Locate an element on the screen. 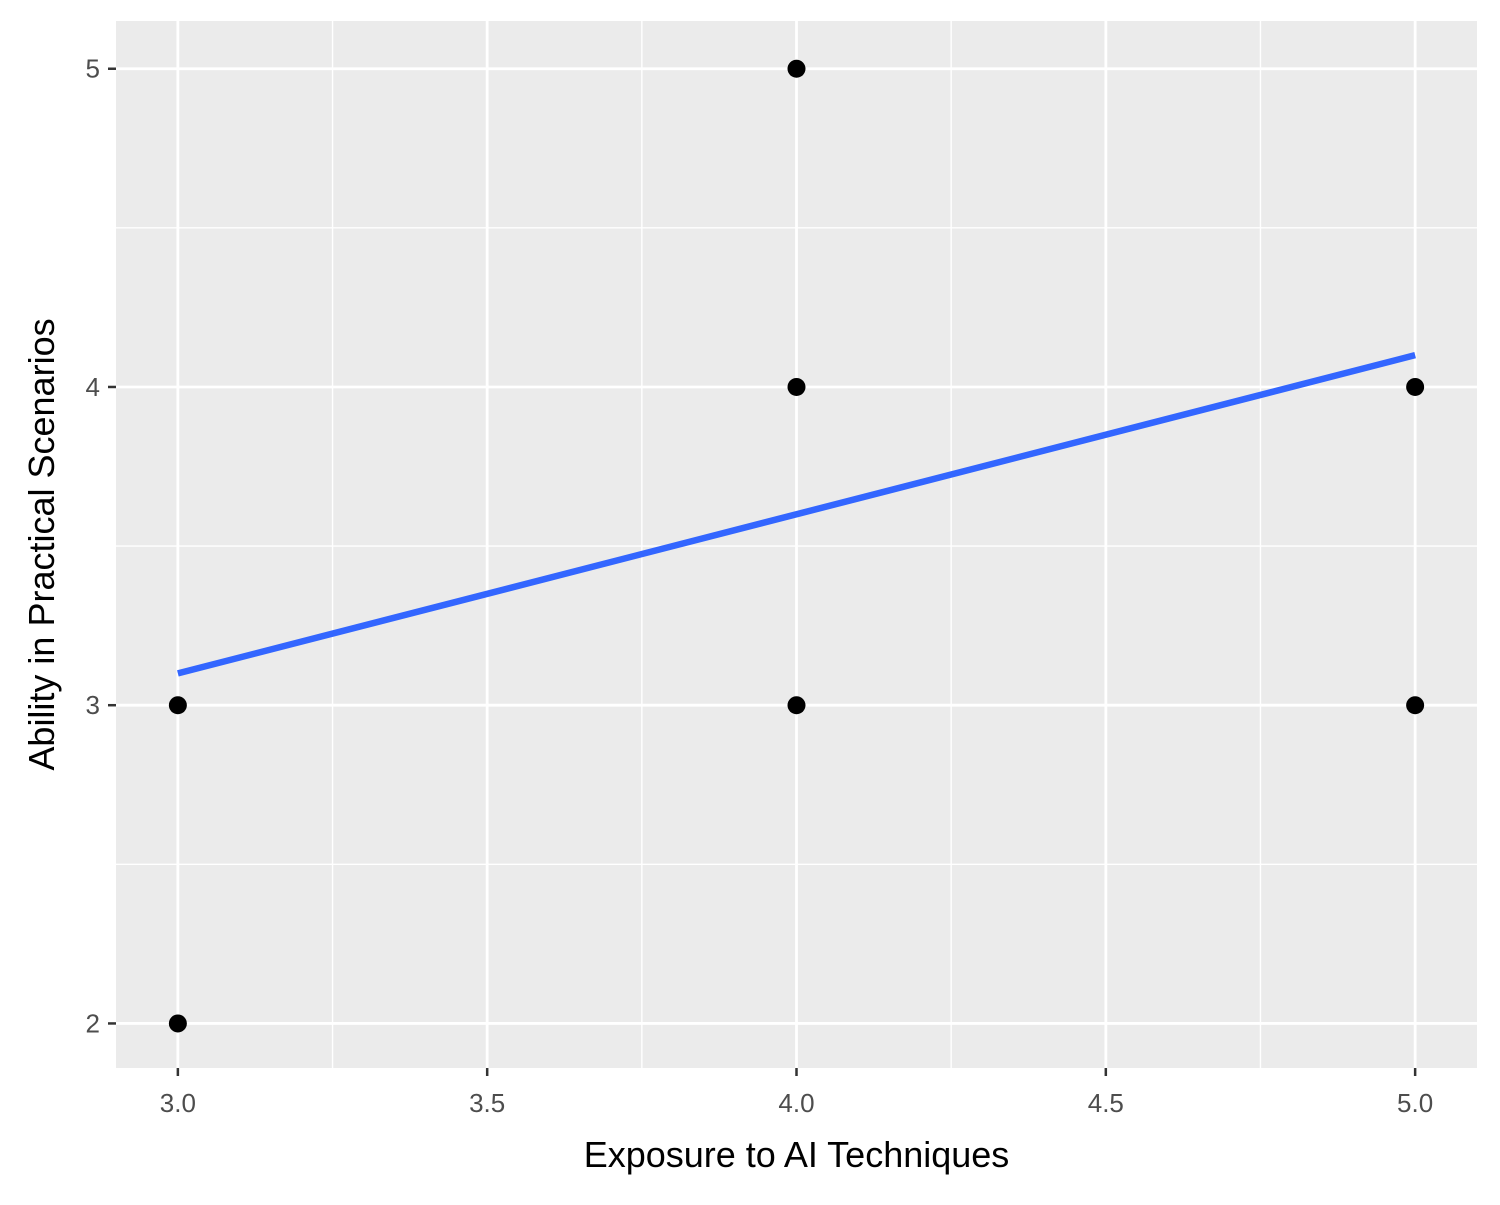 The width and height of the screenshot is (1500, 1205). x-tick-label: 3.5 is located at coordinates (487, 1103).